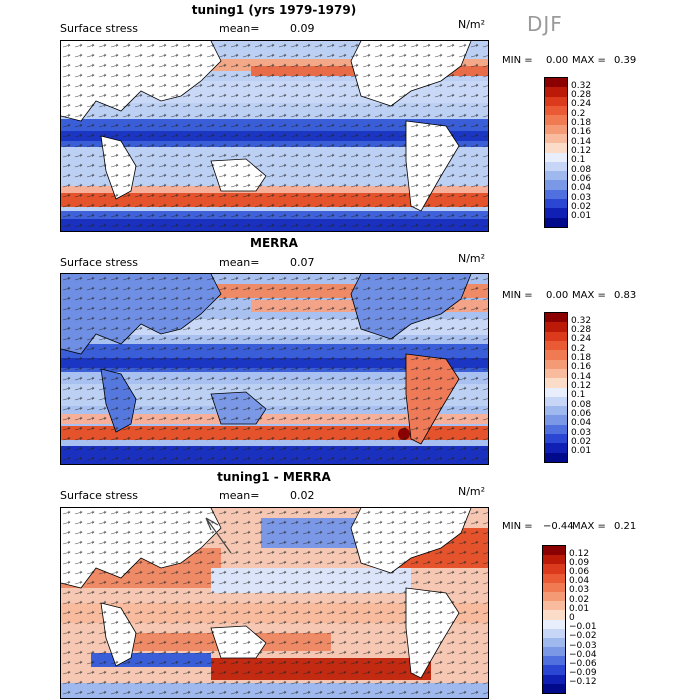 The width and height of the screenshot is (700, 700). Describe the element at coordinates (581, 132) in the screenshot. I see `colorbar-tick-label: 0.16` at that location.